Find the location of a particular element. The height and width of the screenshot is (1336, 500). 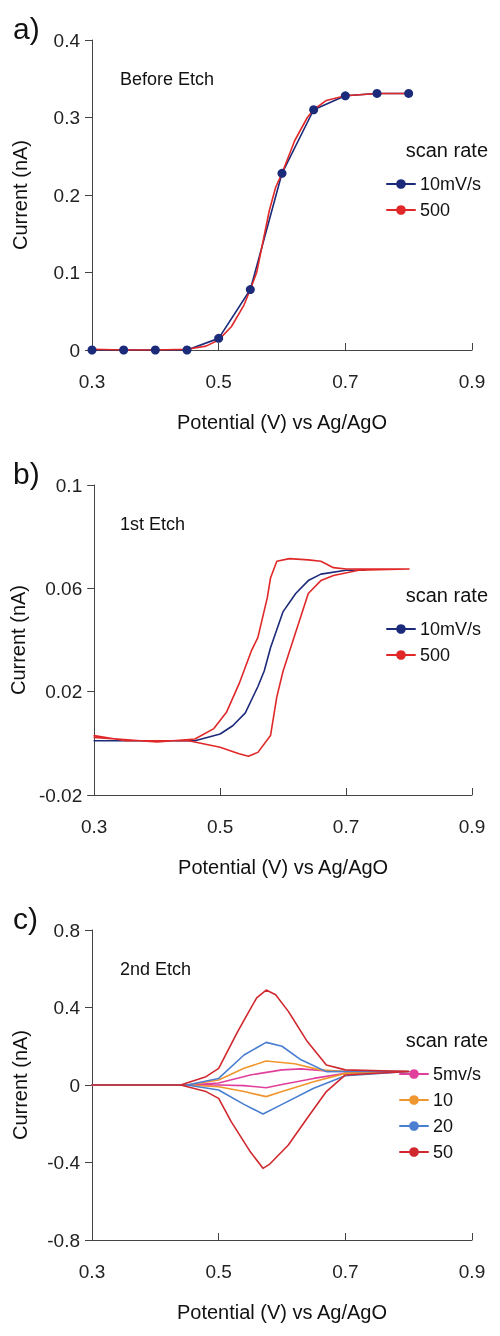

legend-label: 5mv/s is located at coordinates (457, 1074).